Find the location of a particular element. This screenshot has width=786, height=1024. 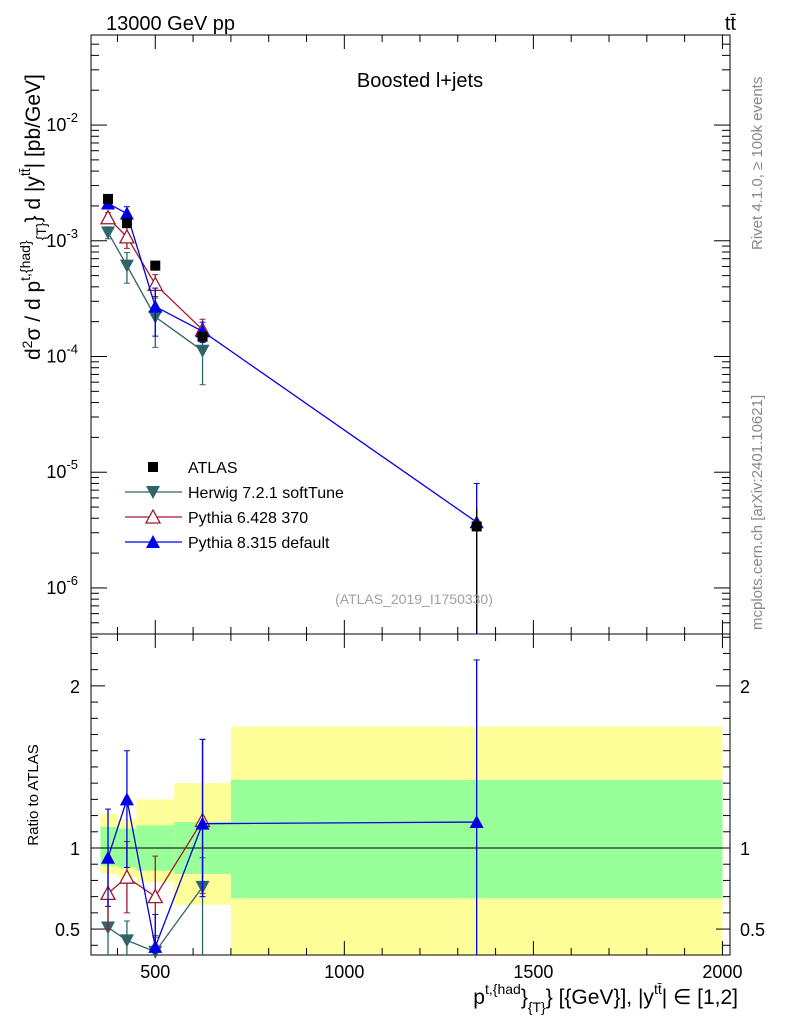

ratio-series-layer is located at coordinates (291, 809).